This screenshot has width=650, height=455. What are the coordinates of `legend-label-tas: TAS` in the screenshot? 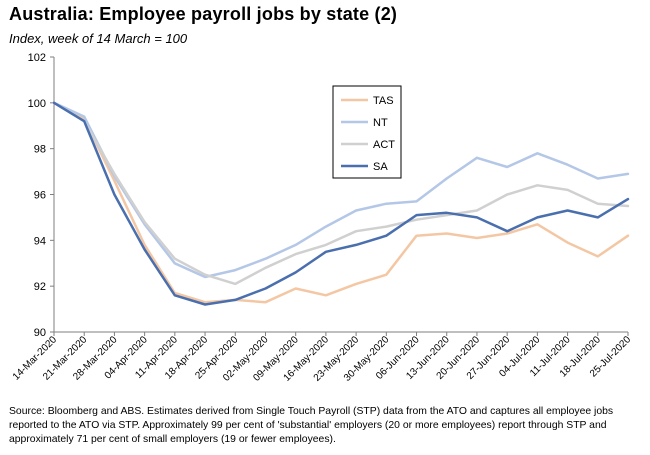 It's located at (383, 101).